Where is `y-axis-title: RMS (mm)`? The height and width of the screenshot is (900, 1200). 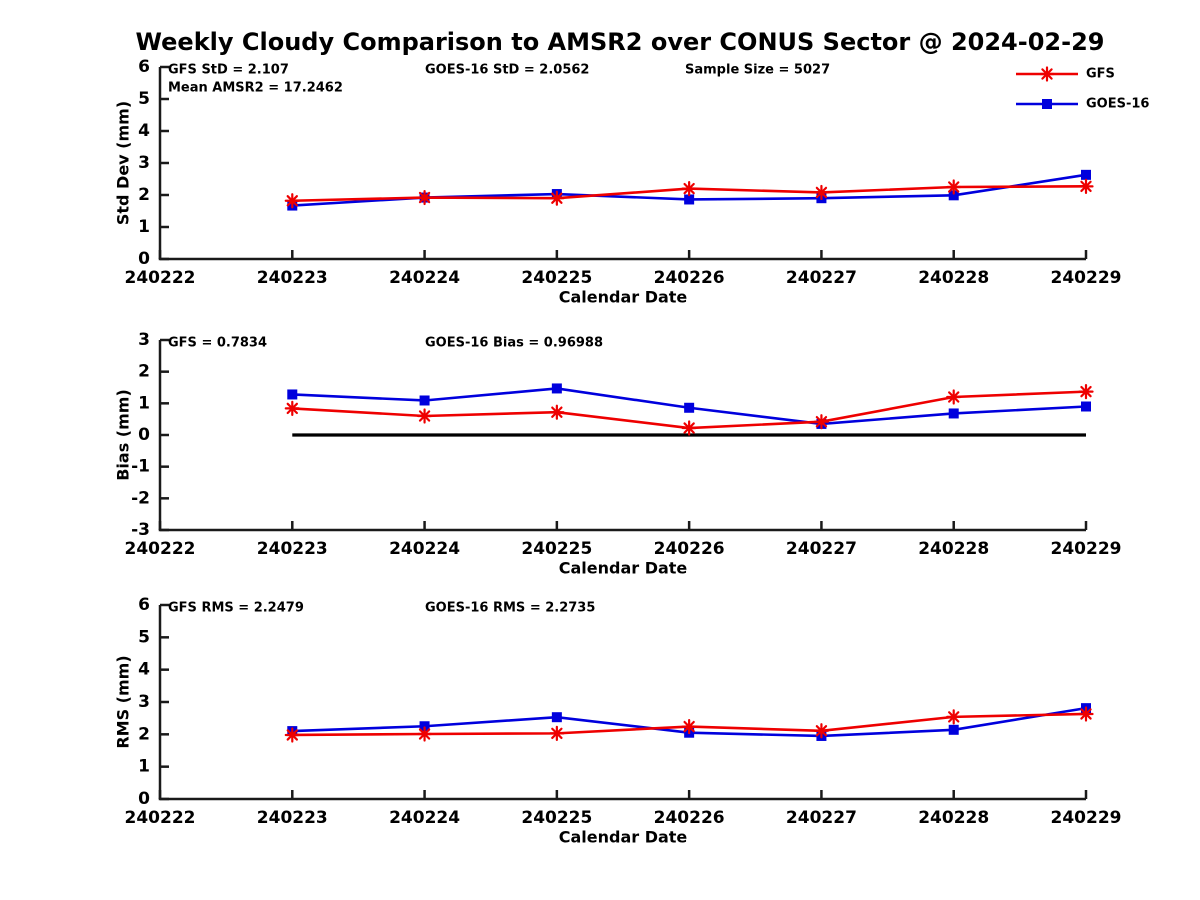 y-axis-title: RMS (mm) is located at coordinates (123, 701).